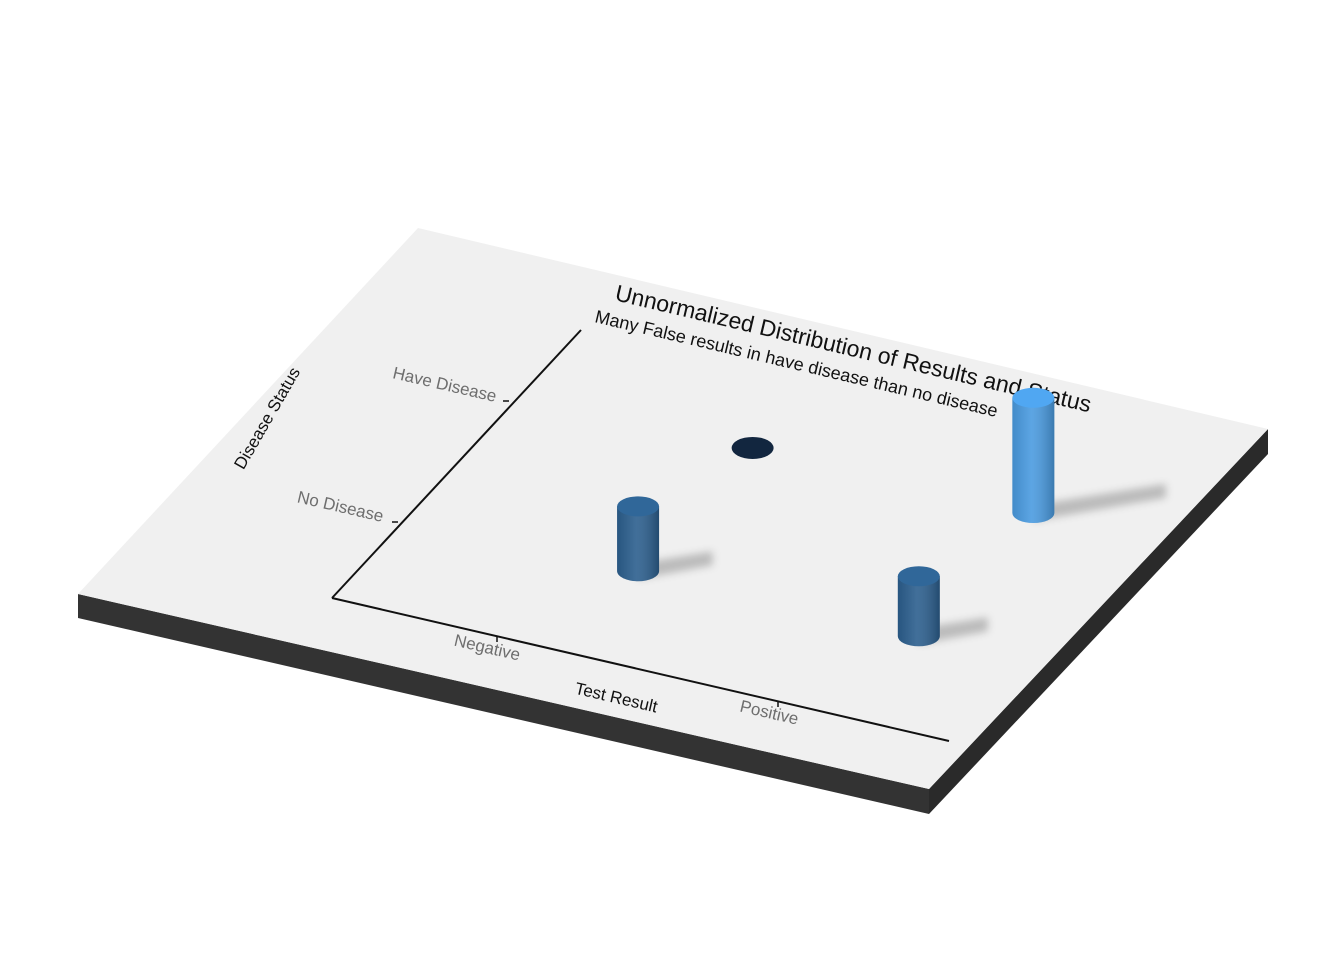 The image size is (1344, 960). Describe the element at coordinates (1033, 460) in the screenshot. I see `bar-body-shading-positive-have-disease` at that location.